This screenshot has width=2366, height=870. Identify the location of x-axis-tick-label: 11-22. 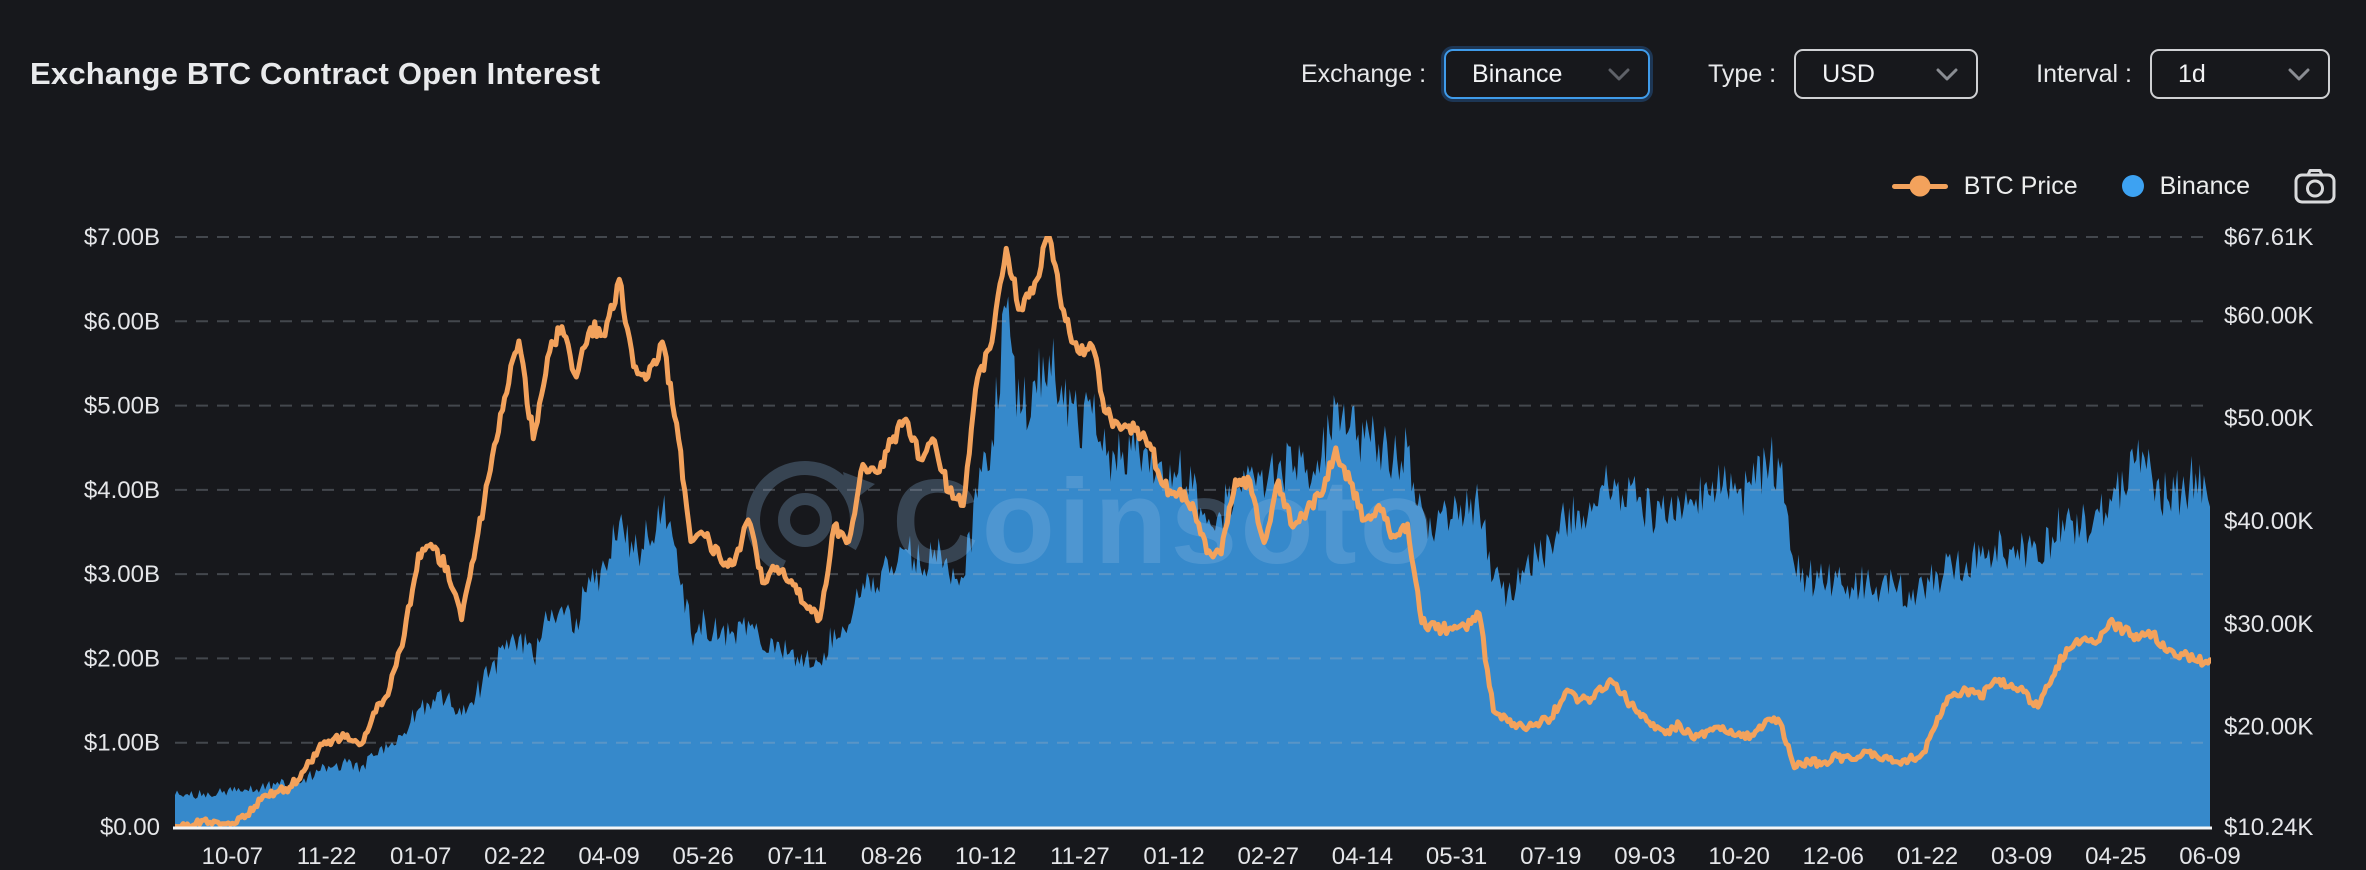
(327, 856).